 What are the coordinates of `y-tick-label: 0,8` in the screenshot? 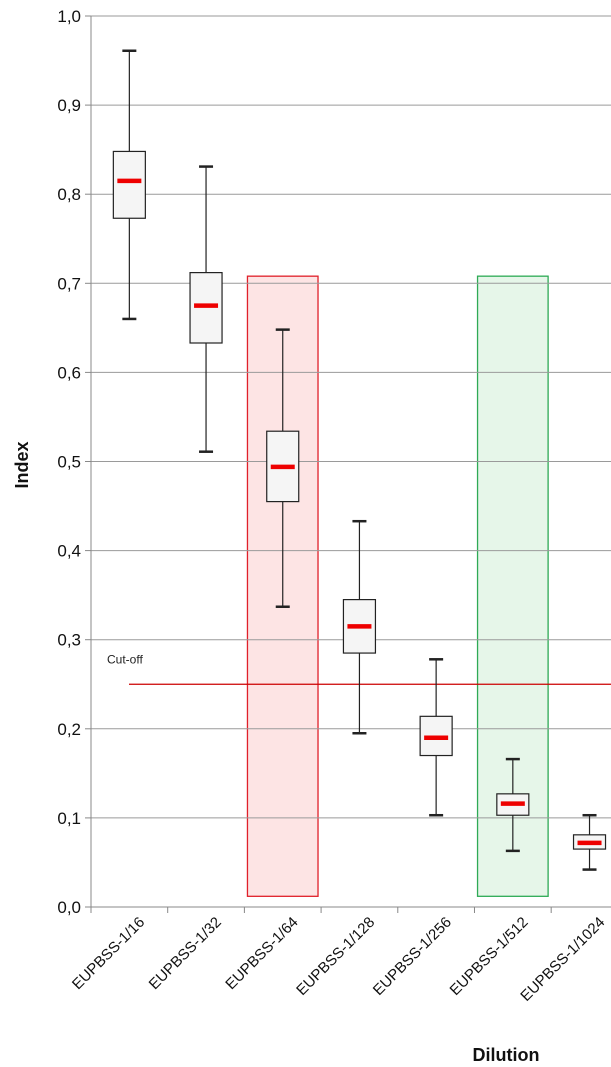 It's located at (69, 194).